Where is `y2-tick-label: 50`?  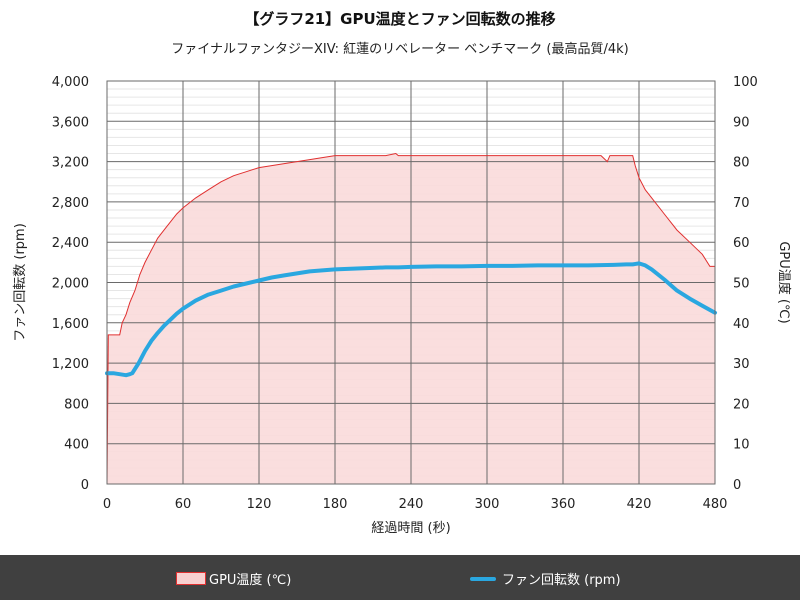 y2-tick-label: 50 is located at coordinates (741, 284).